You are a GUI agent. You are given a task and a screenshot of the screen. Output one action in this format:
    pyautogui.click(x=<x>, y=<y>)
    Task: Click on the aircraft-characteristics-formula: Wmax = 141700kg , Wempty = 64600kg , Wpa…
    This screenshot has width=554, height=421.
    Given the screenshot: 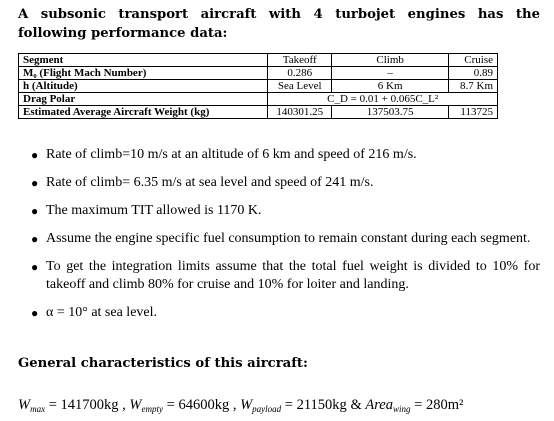 What is the action you would take?
    pyautogui.click(x=240, y=407)
    